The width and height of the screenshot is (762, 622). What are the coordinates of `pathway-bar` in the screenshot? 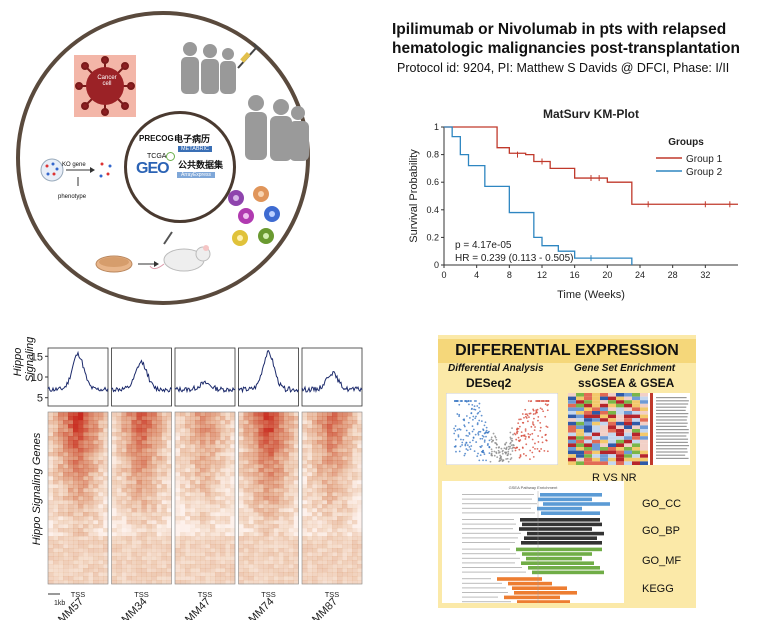 It's located at (539, 588).